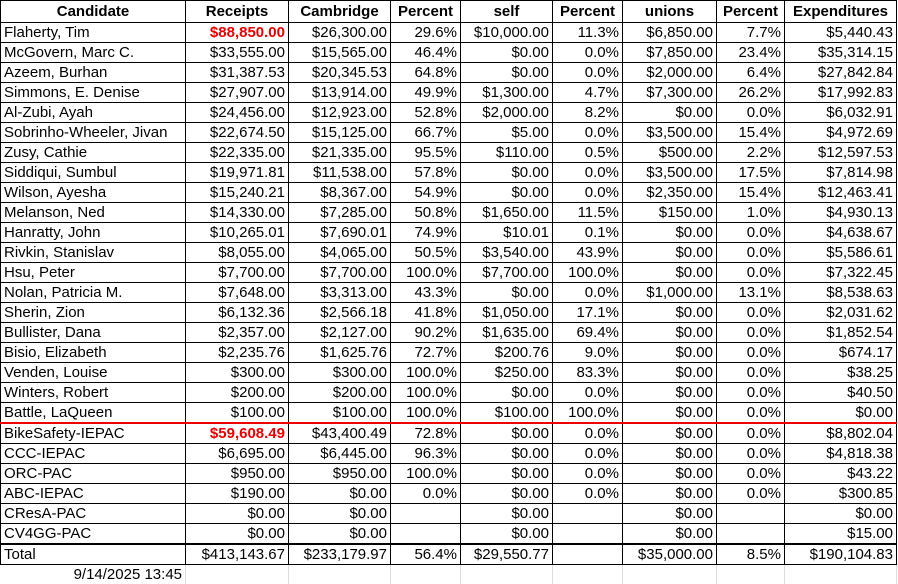 The image size is (898, 584). I want to click on value-cell: 11.3%, so click(587, 32).